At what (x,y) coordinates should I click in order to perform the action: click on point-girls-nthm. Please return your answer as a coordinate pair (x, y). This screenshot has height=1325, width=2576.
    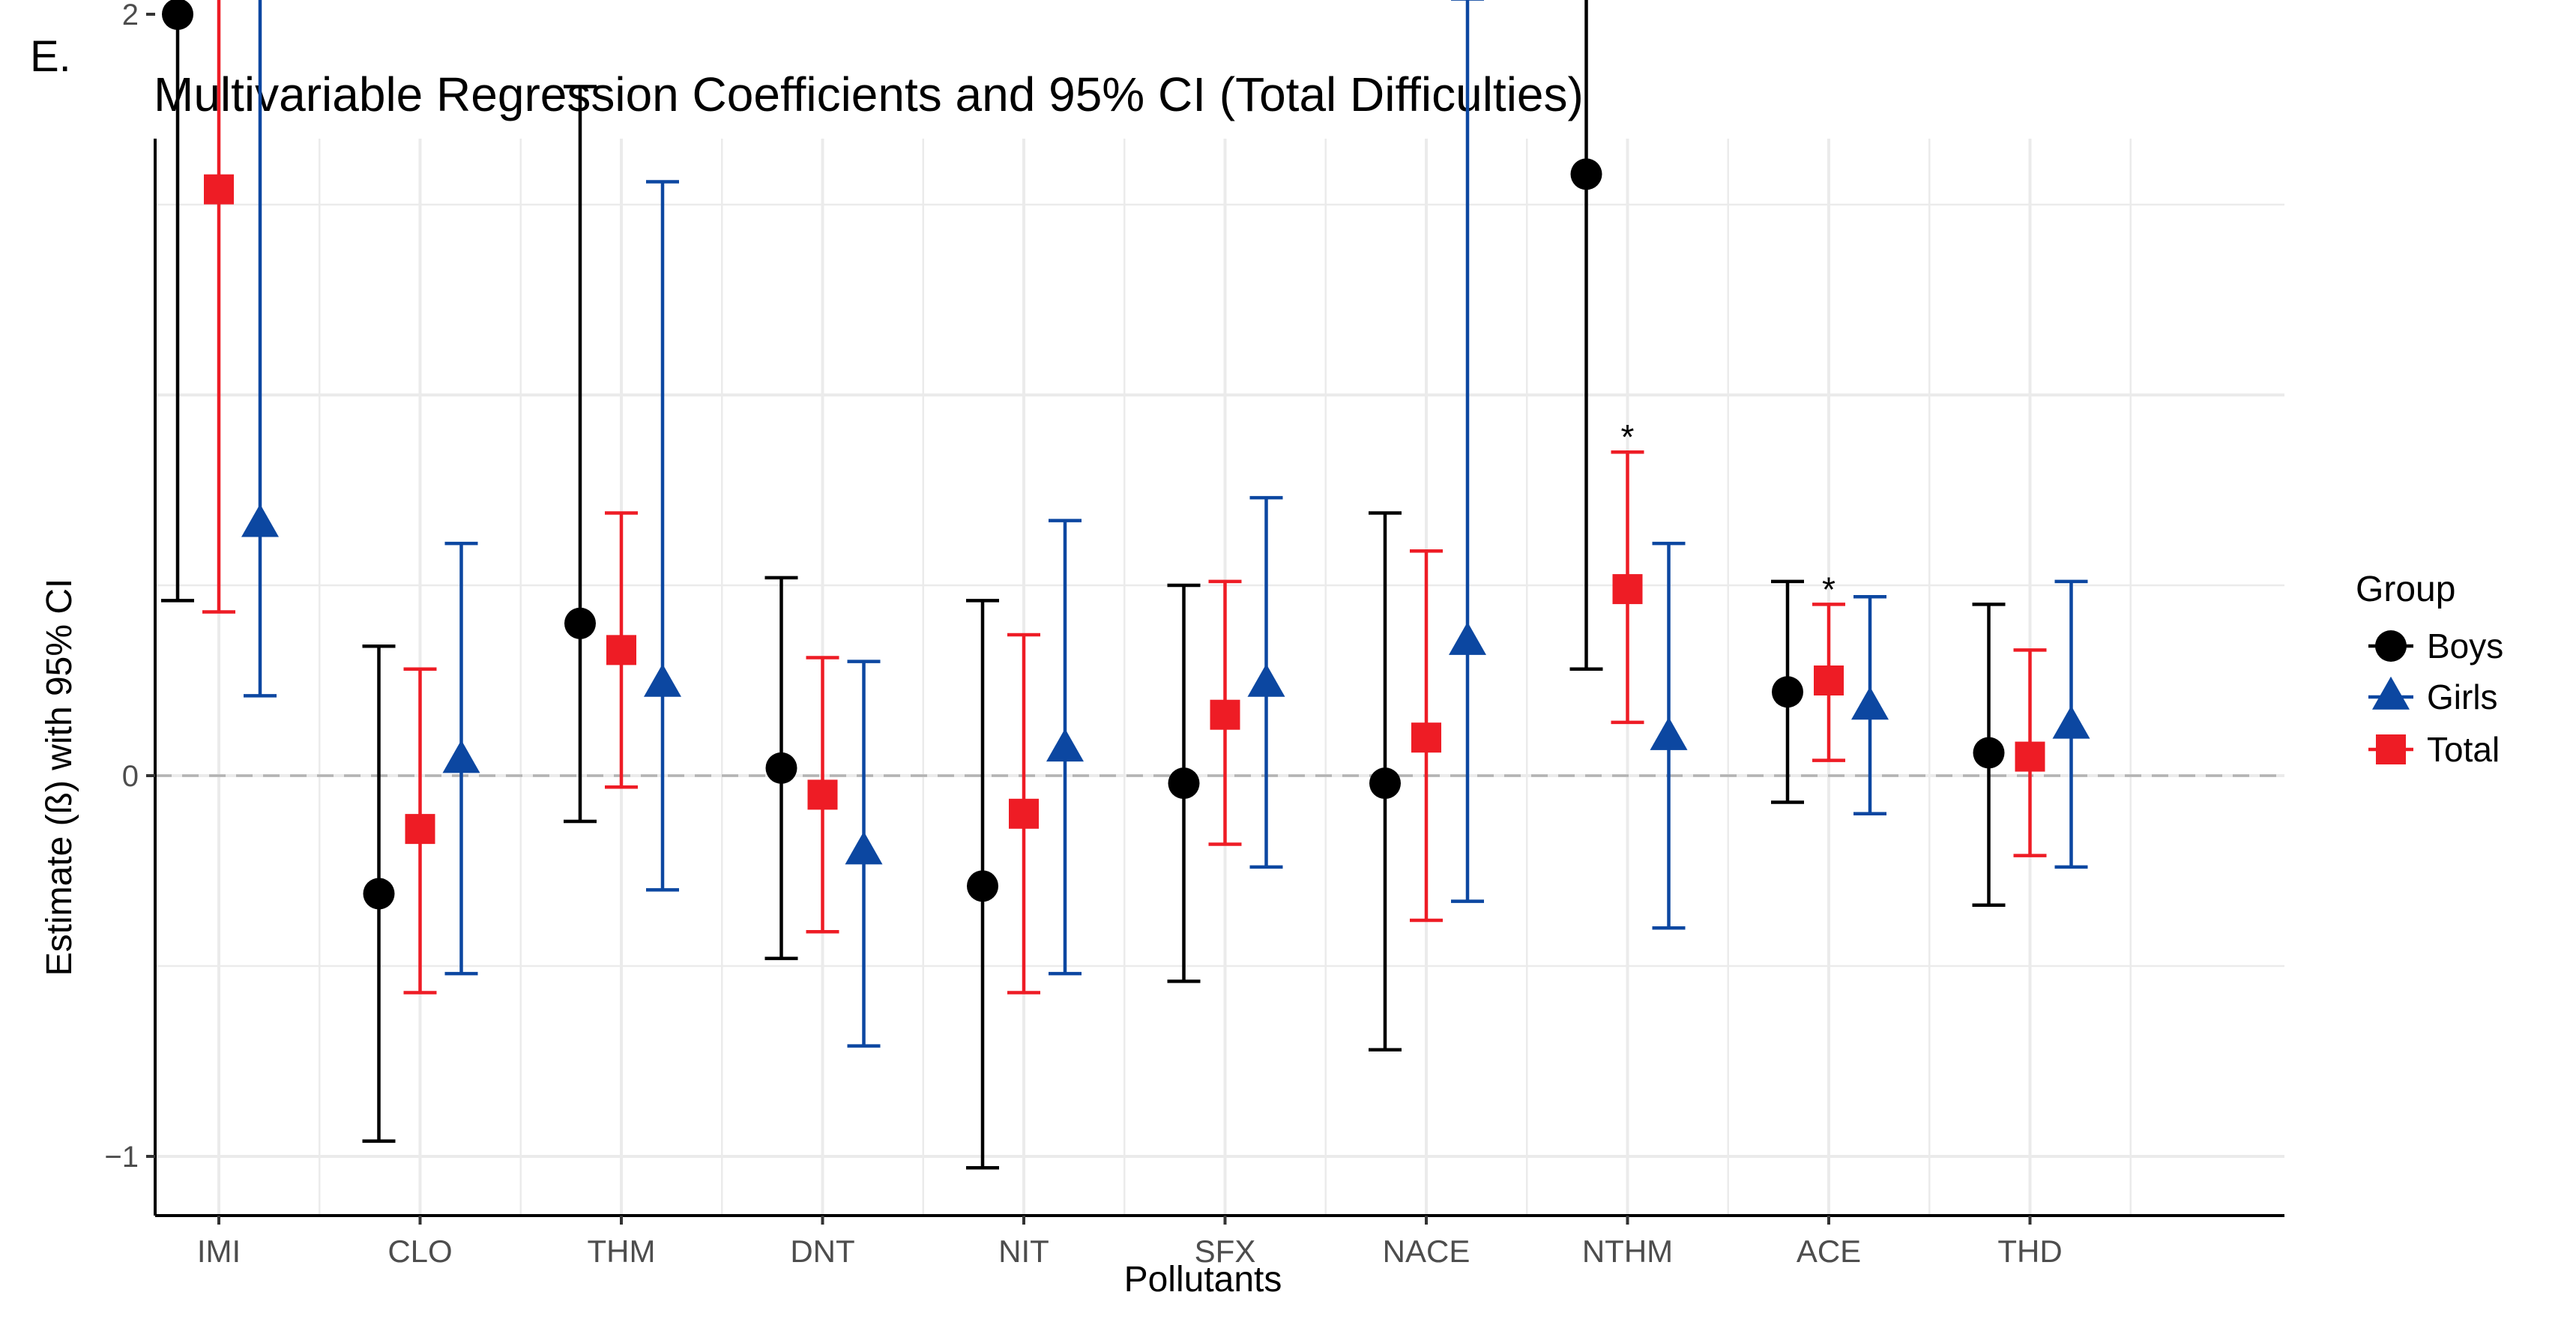
    Looking at the image, I should click on (1669, 733).